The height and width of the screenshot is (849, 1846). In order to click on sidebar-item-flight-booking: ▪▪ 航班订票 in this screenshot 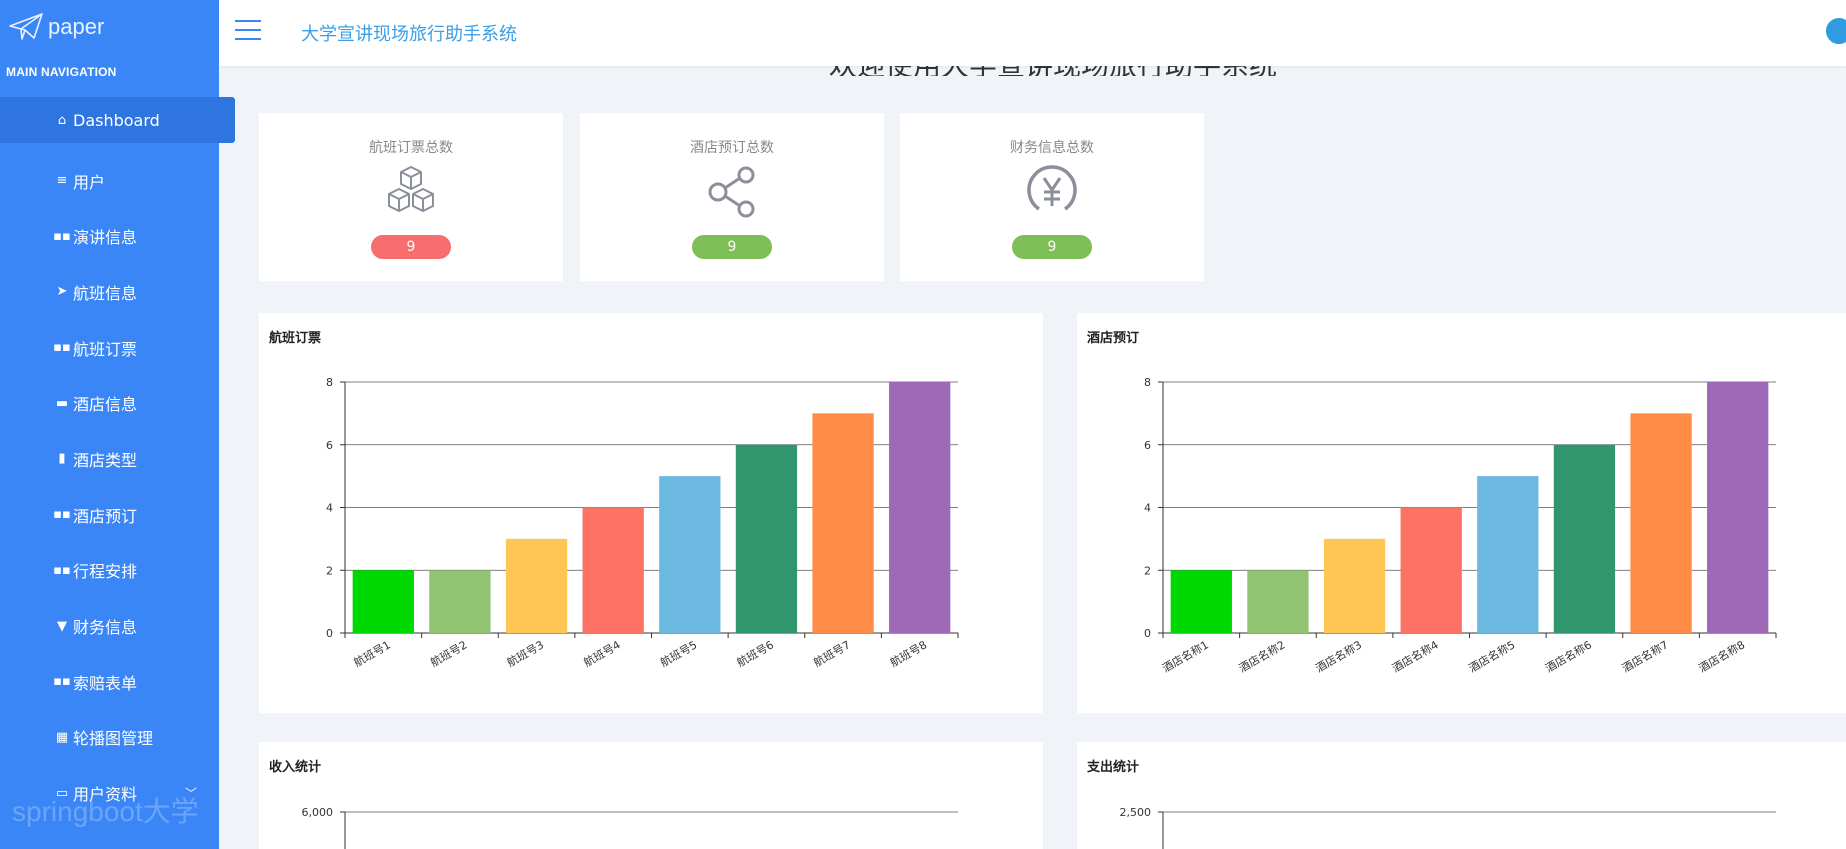, I will do `click(109, 348)`.